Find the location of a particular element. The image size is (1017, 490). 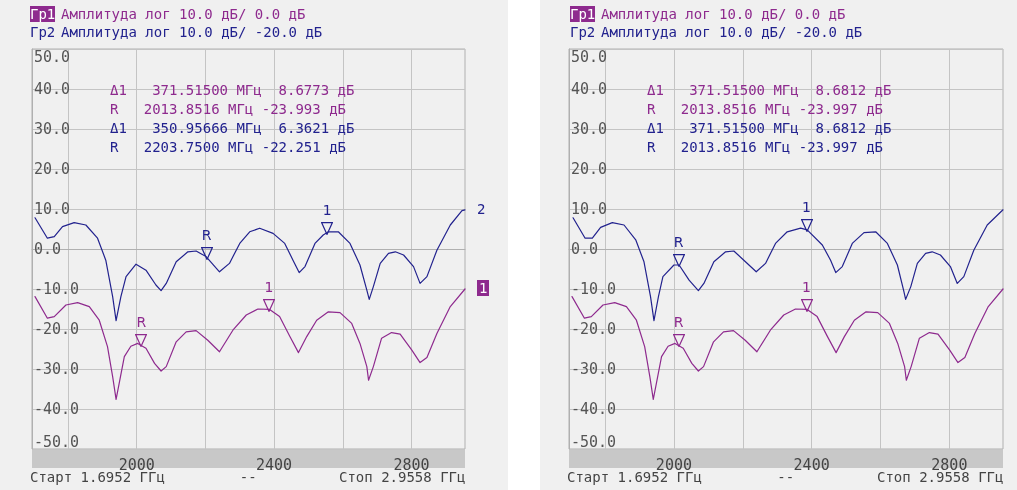

annotation: Δ1 350.95666 МГц 6.3621 дБ is located at coordinates (232, 128).